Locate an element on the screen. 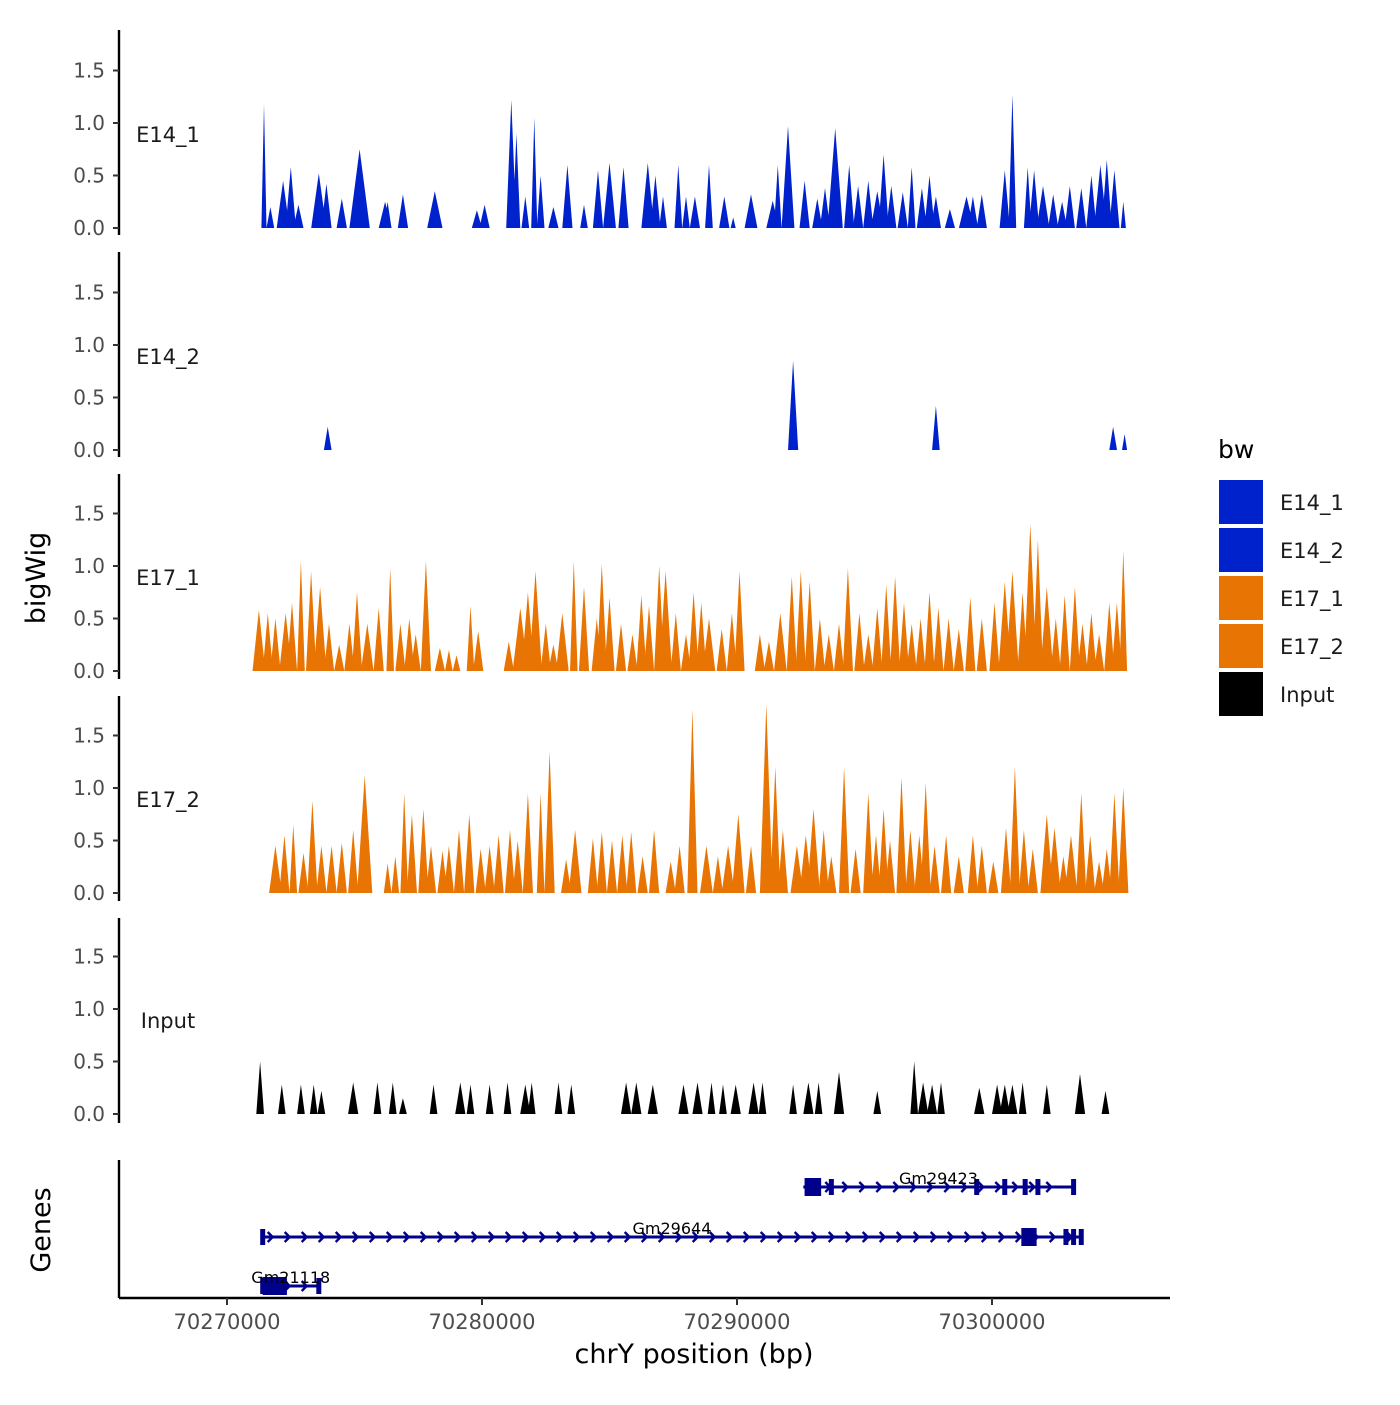  legend-item-Input: Input is located at coordinates (1276, 694).